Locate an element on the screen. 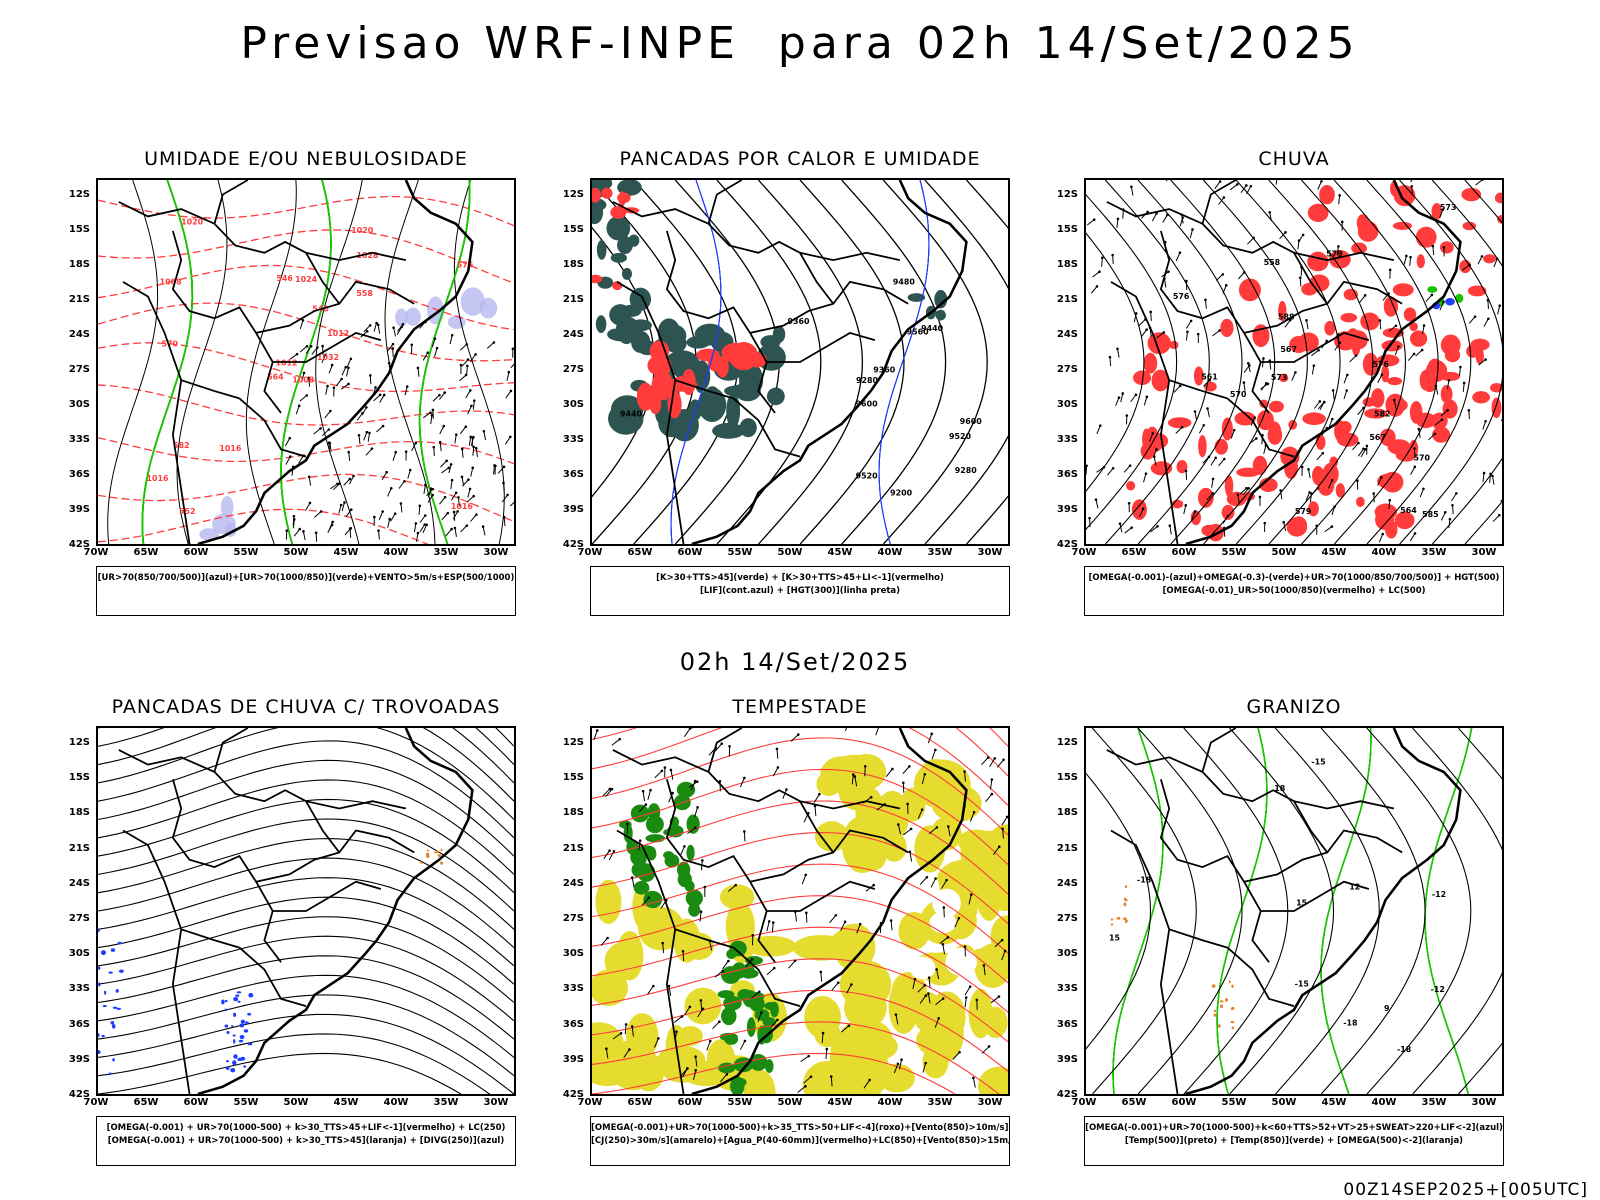 Image resolution: width=1600 pixels, height=1200 pixels. contour-label: 9440 is located at coordinates (932, 328).